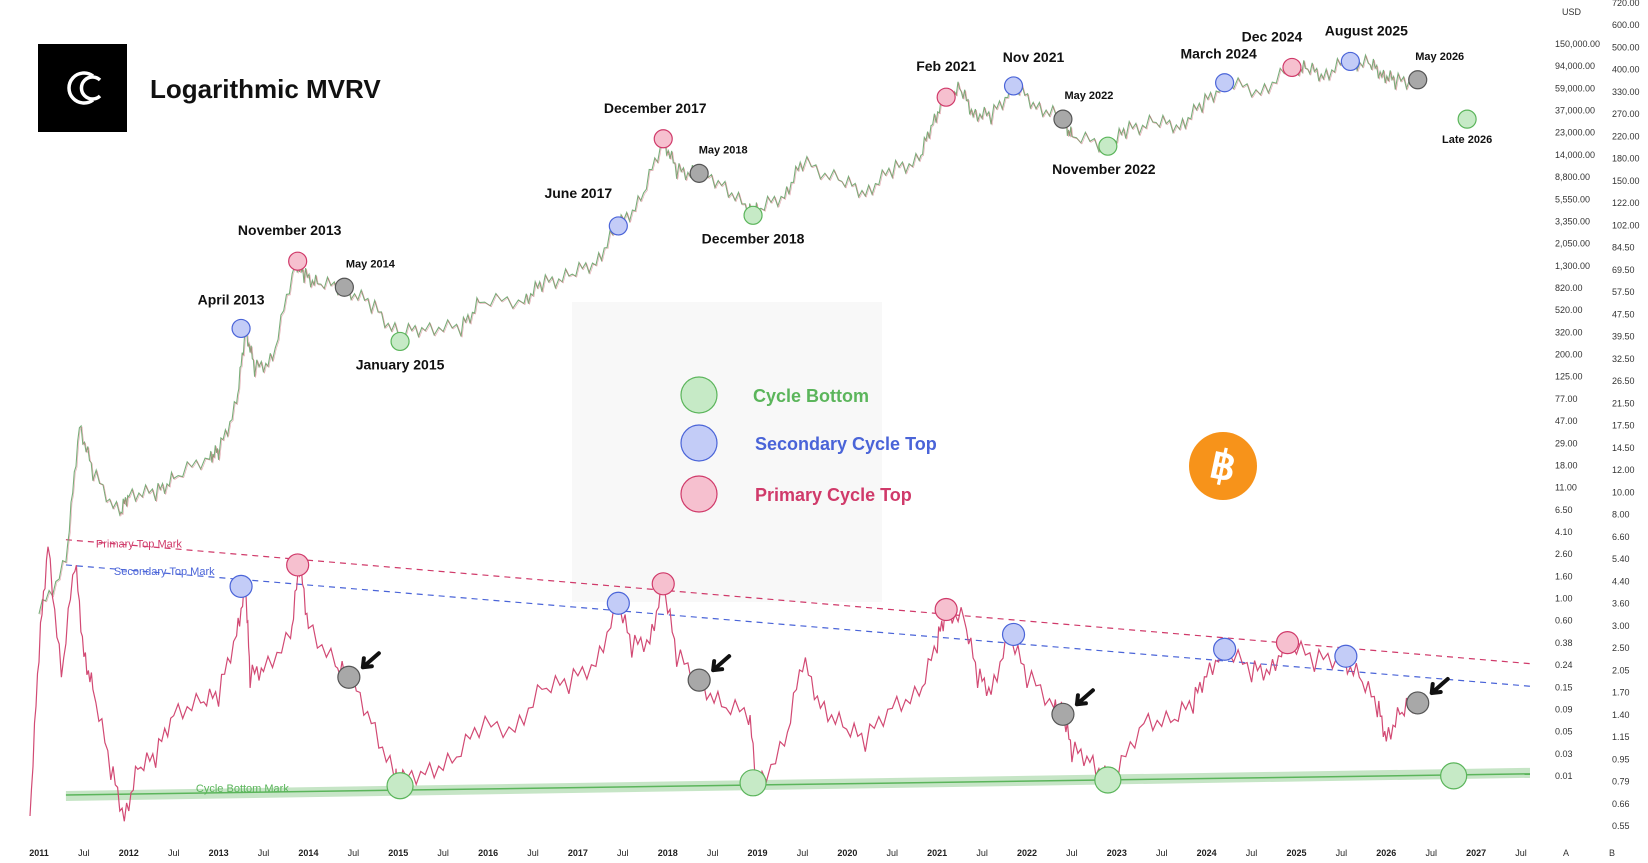 The height and width of the screenshot is (863, 1648). Describe the element at coordinates (1623, 470) in the screenshot. I see `mvrv-tick-label: 12.00` at that location.